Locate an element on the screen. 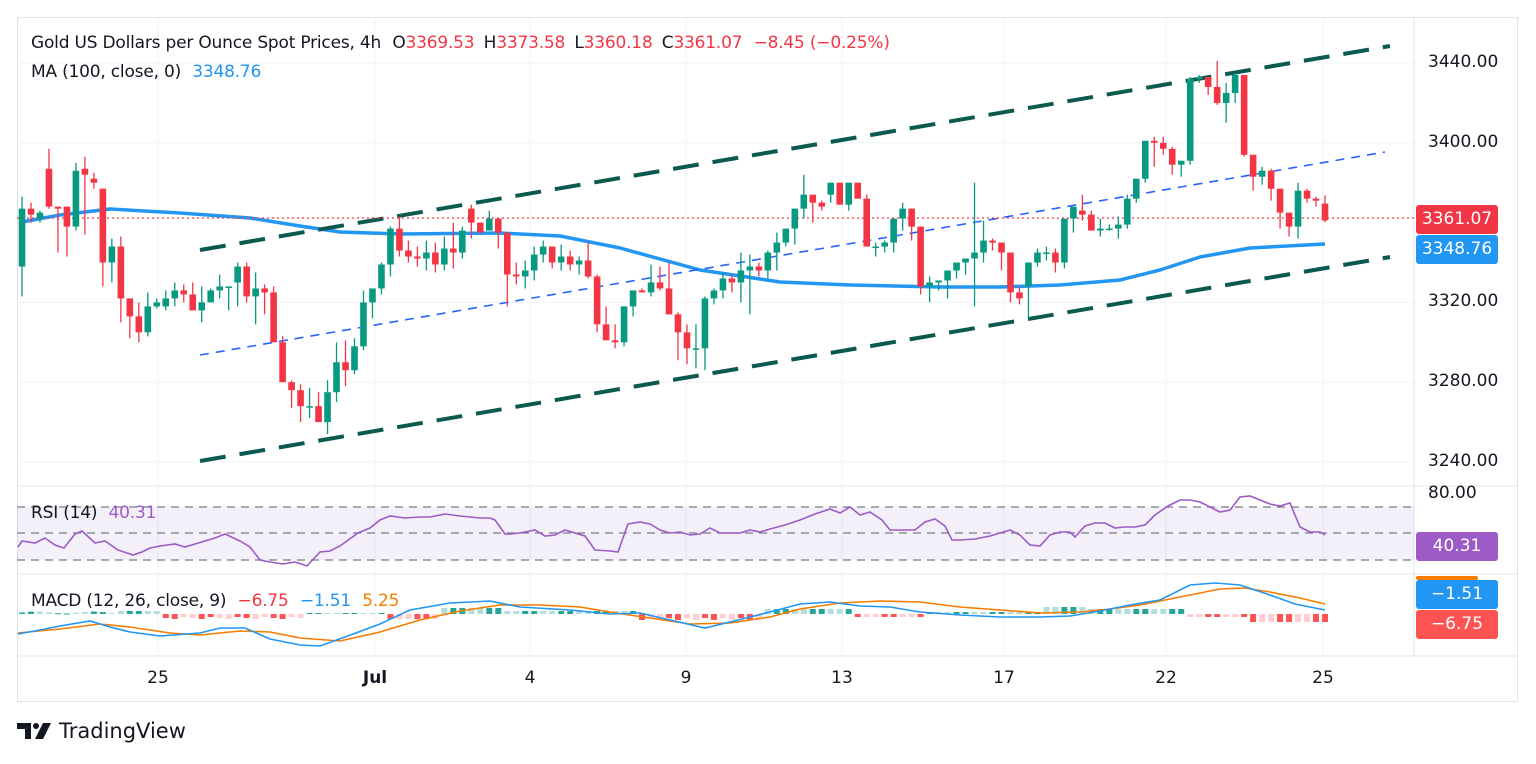  last-price-tag: 3361.07 is located at coordinates (1457, 219).